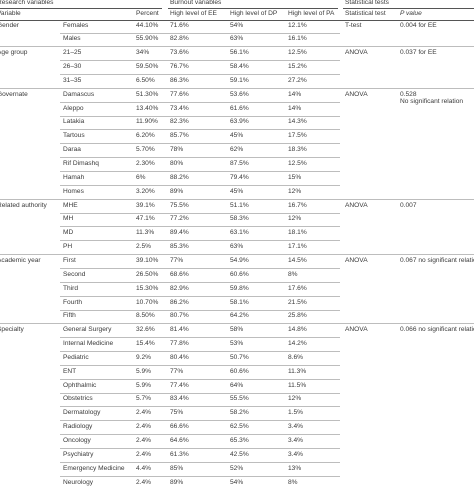 This screenshot has width=474, height=487. I want to click on cell-high-ee: 89.4%, so click(179, 233).